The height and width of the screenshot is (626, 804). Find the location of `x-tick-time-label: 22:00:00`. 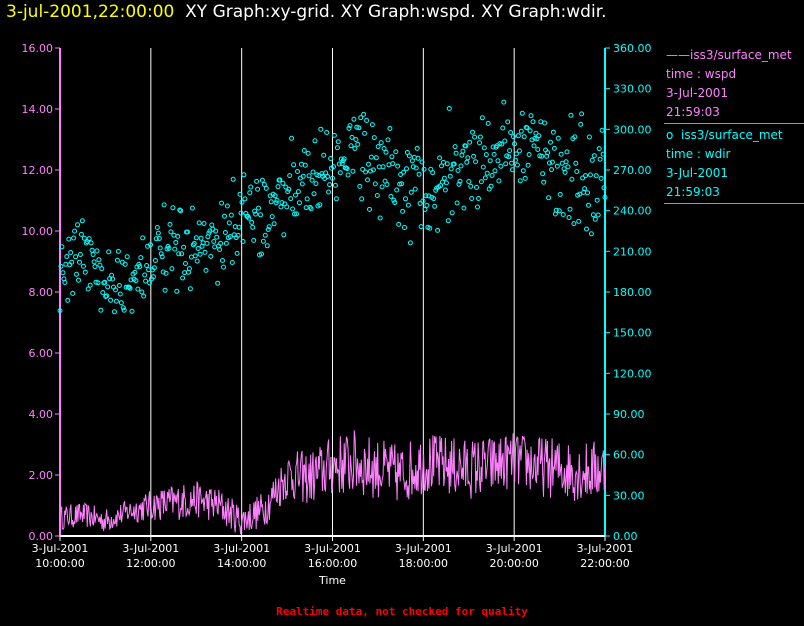

x-tick-time-label: 22:00:00 is located at coordinates (604, 563).